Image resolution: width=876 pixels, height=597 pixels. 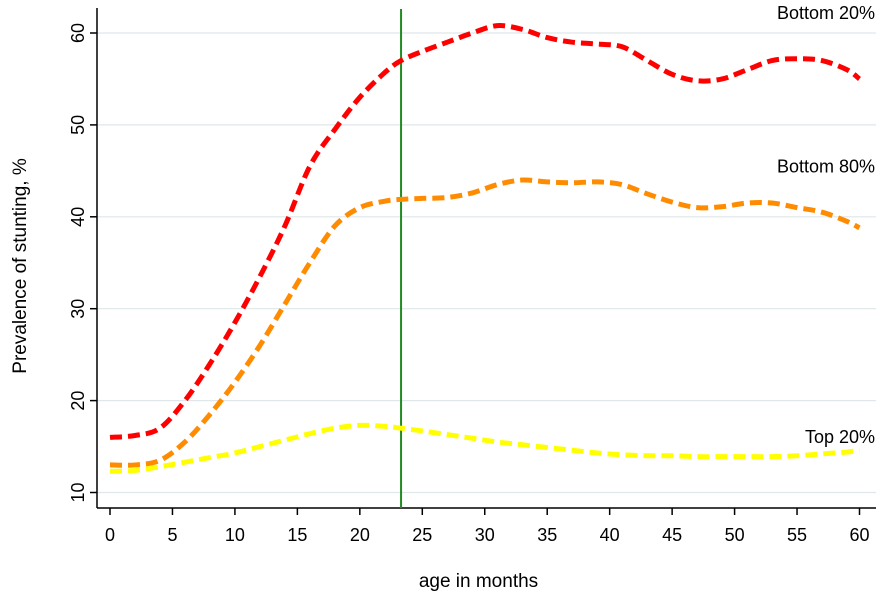 What do you see at coordinates (859, 535) in the screenshot?
I see `x-tick-label: 60` at bounding box center [859, 535].